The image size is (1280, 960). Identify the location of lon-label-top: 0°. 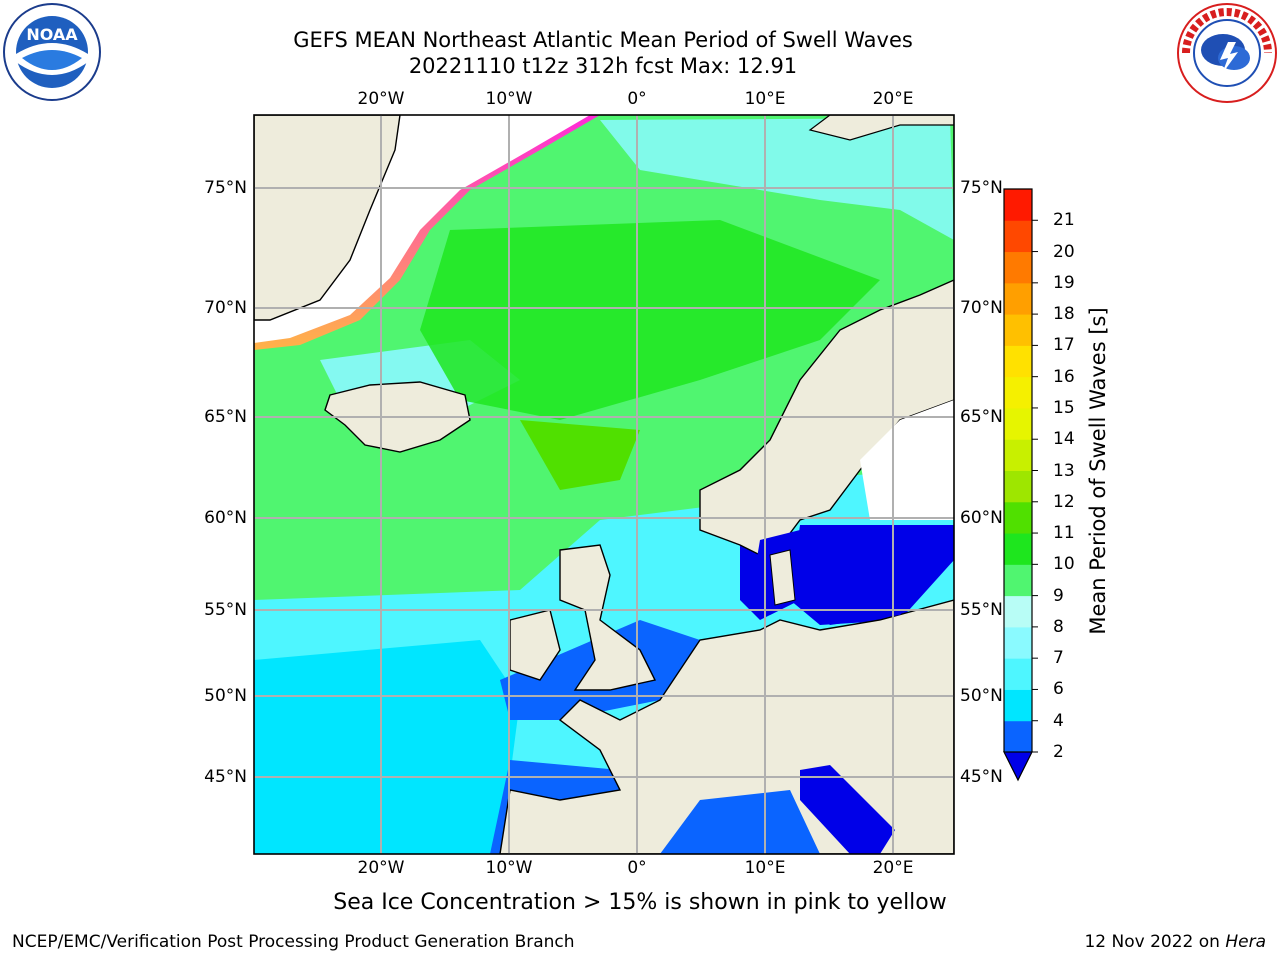
(637, 99).